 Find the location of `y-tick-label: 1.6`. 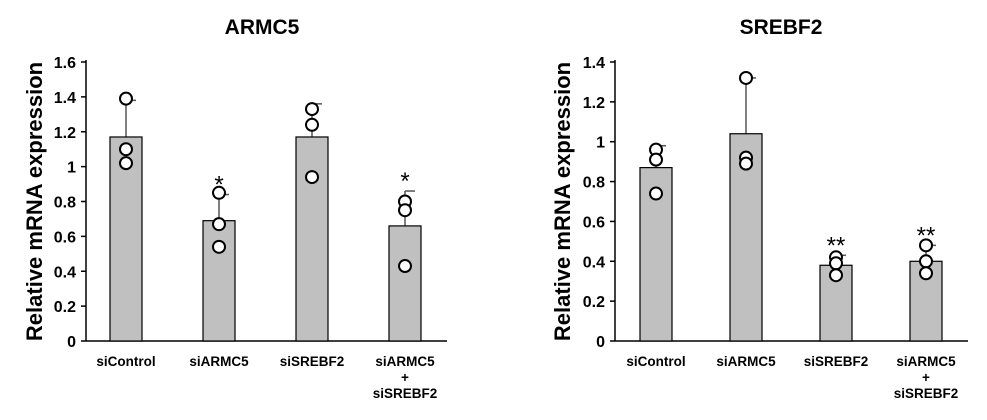

y-tick-label: 1.6 is located at coordinates (65, 63).